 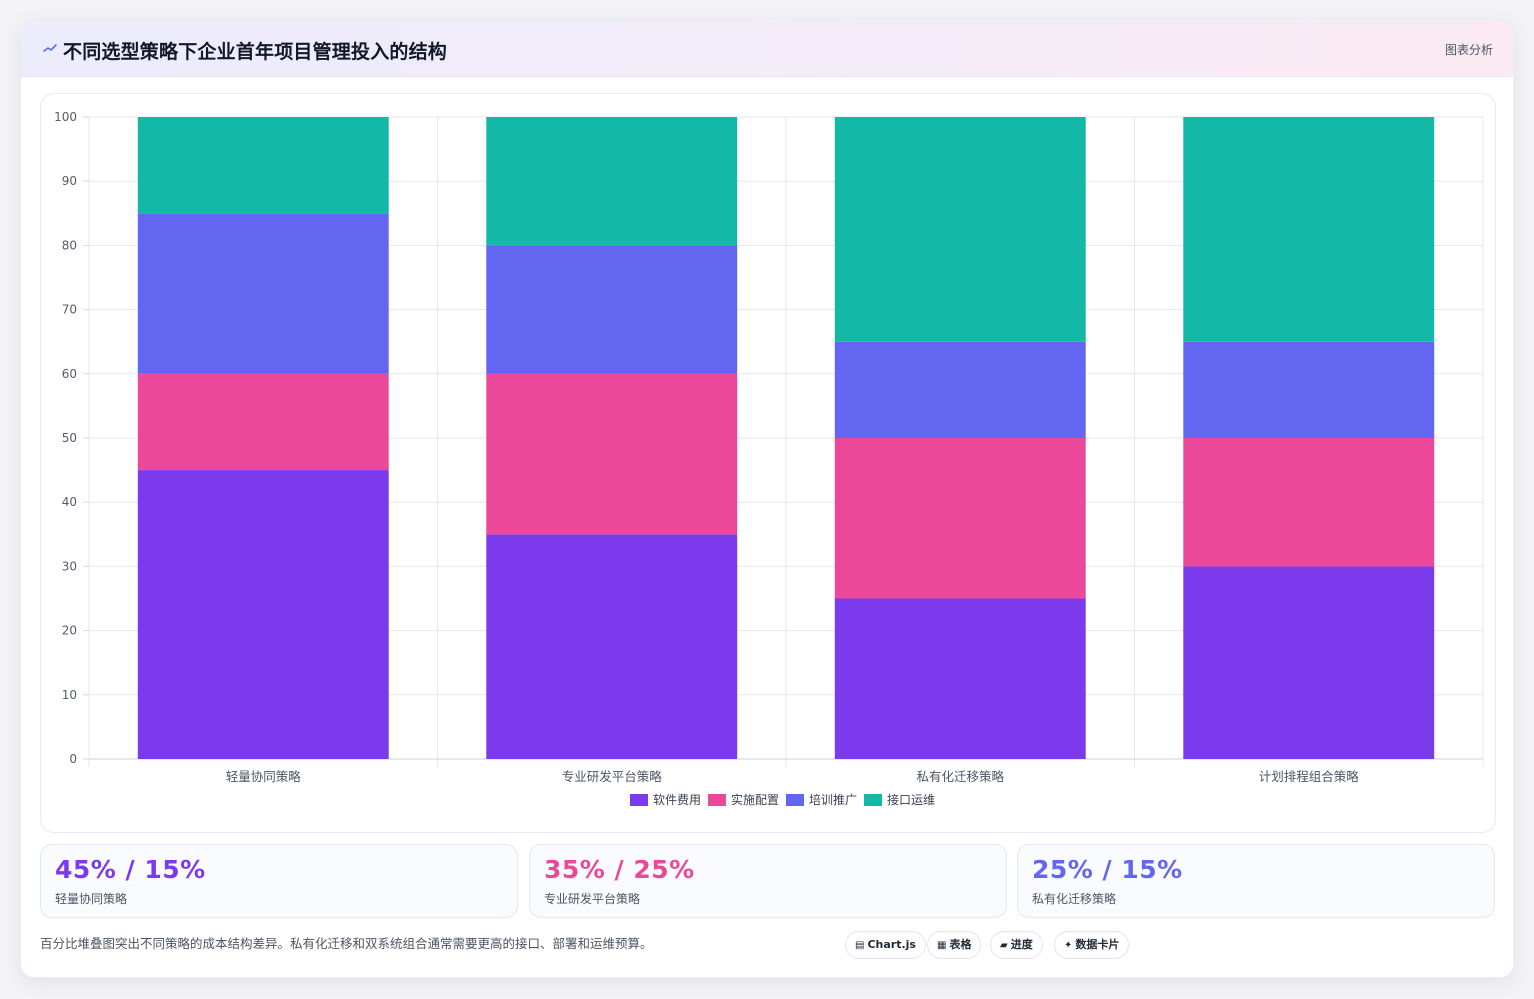 I want to click on chip-chartjs: ▤ Chart.js, so click(x=885, y=945).